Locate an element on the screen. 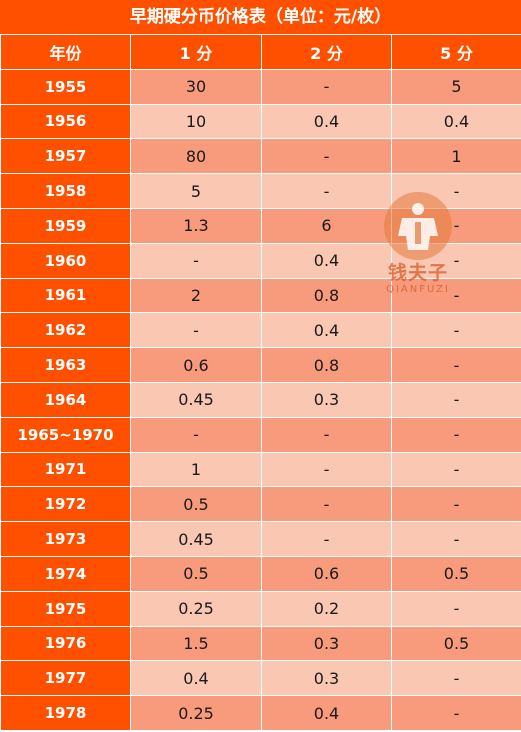 This screenshot has width=521, height=732. table-row: 1975 0.25 0.2- is located at coordinates (260, 608).